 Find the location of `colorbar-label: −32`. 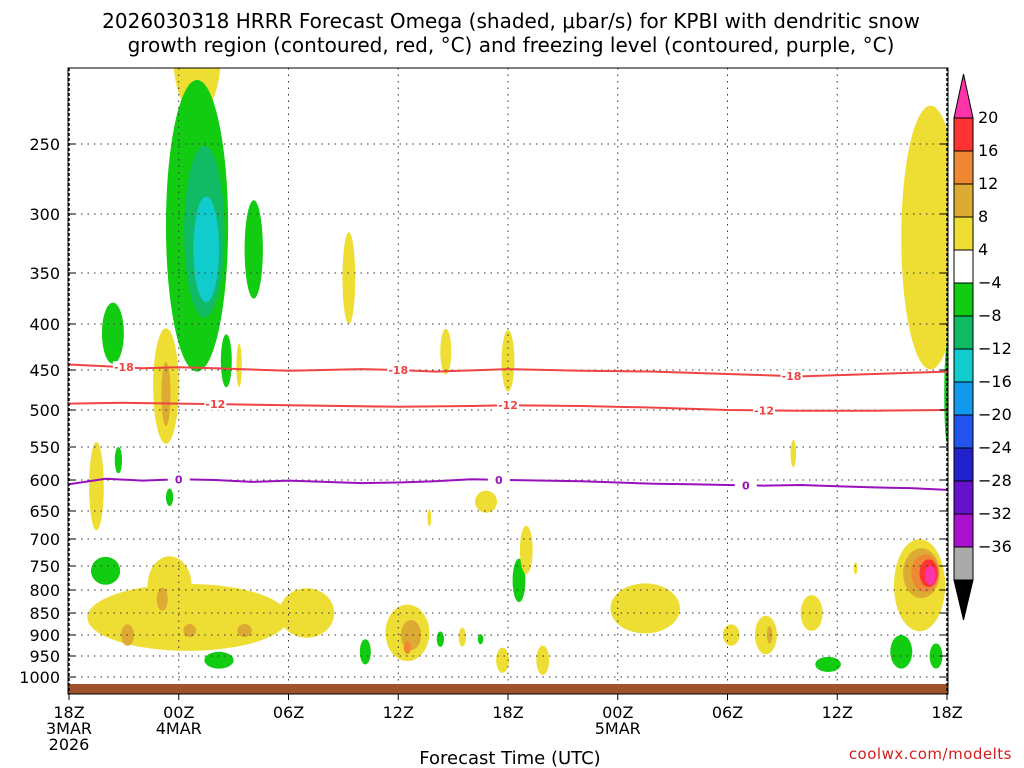

colorbar-label: −32 is located at coordinates (995, 513).